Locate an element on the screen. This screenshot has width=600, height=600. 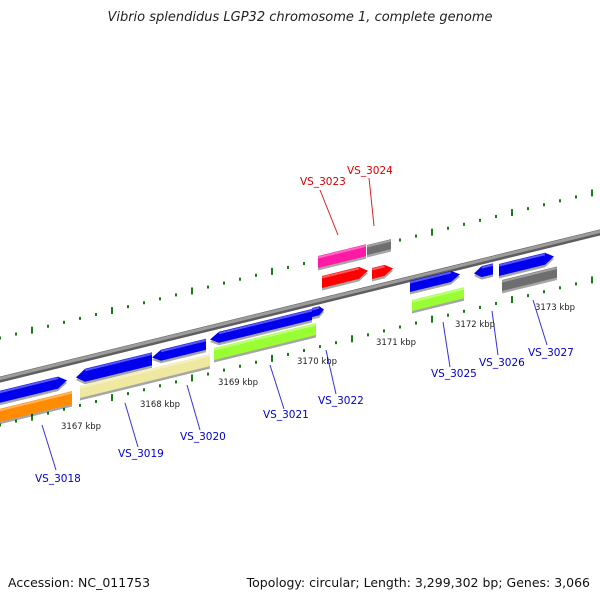
gene-vs-3027-grey is located at coordinates (529, 280).